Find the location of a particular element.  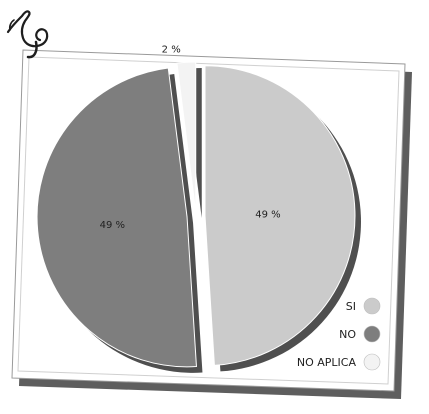

data-label-no: 49 % is located at coordinates (112, 225).